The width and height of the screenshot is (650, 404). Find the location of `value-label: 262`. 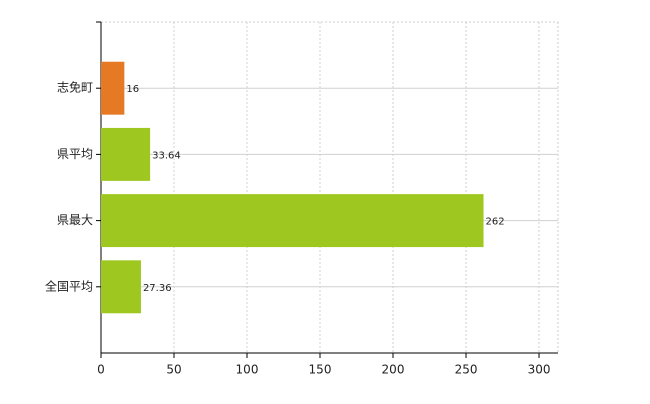

value-label: 262 is located at coordinates (495, 222).